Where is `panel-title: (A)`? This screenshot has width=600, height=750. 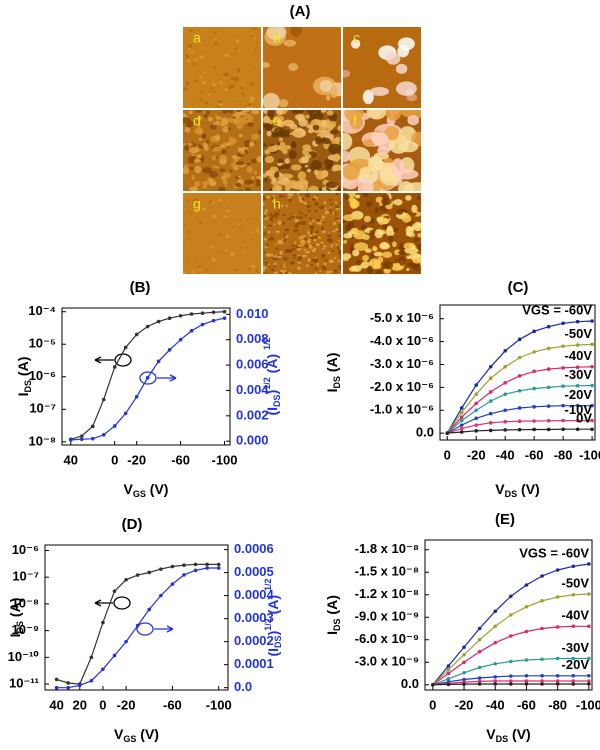
panel-title: (A) is located at coordinates (300, 11).